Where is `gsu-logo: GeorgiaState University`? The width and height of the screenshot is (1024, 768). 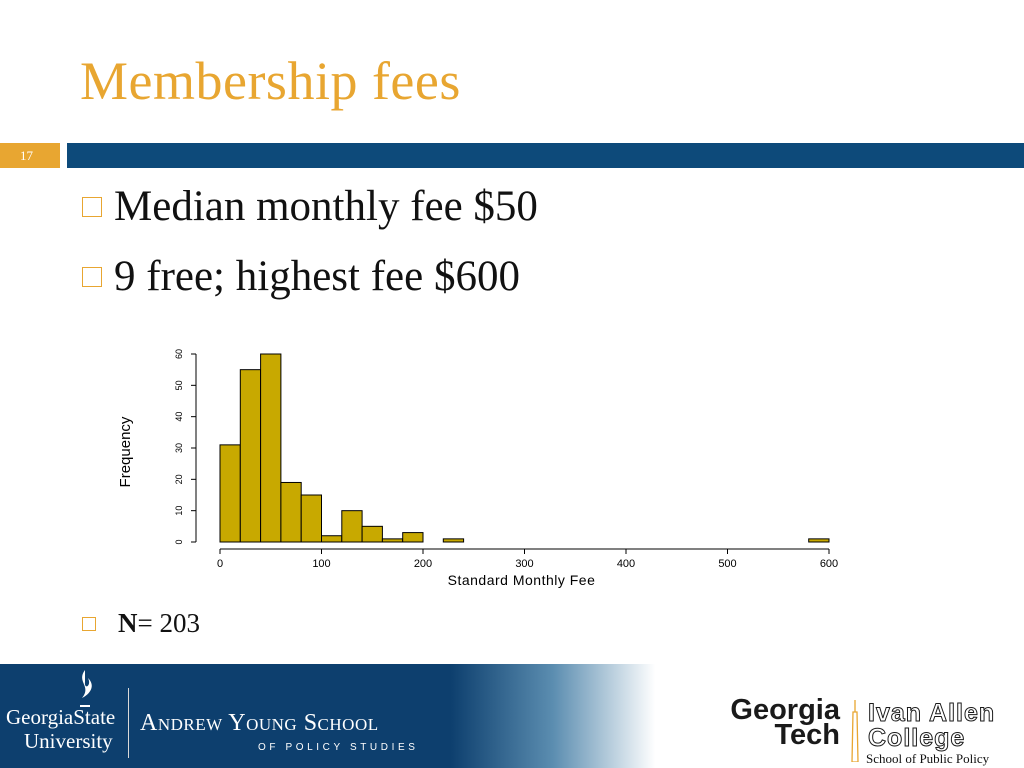
gsu-logo: GeorgiaState University is located at coordinates (60, 729).